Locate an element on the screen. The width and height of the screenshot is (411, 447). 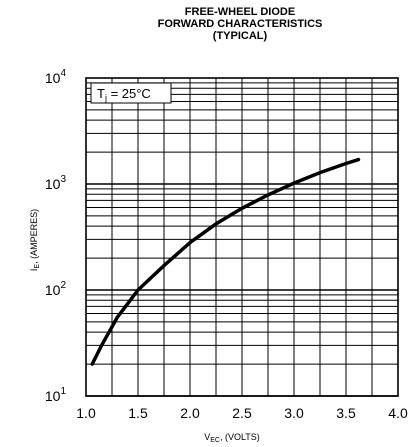
x-tick-label: 4.0 is located at coordinates (398, 413).